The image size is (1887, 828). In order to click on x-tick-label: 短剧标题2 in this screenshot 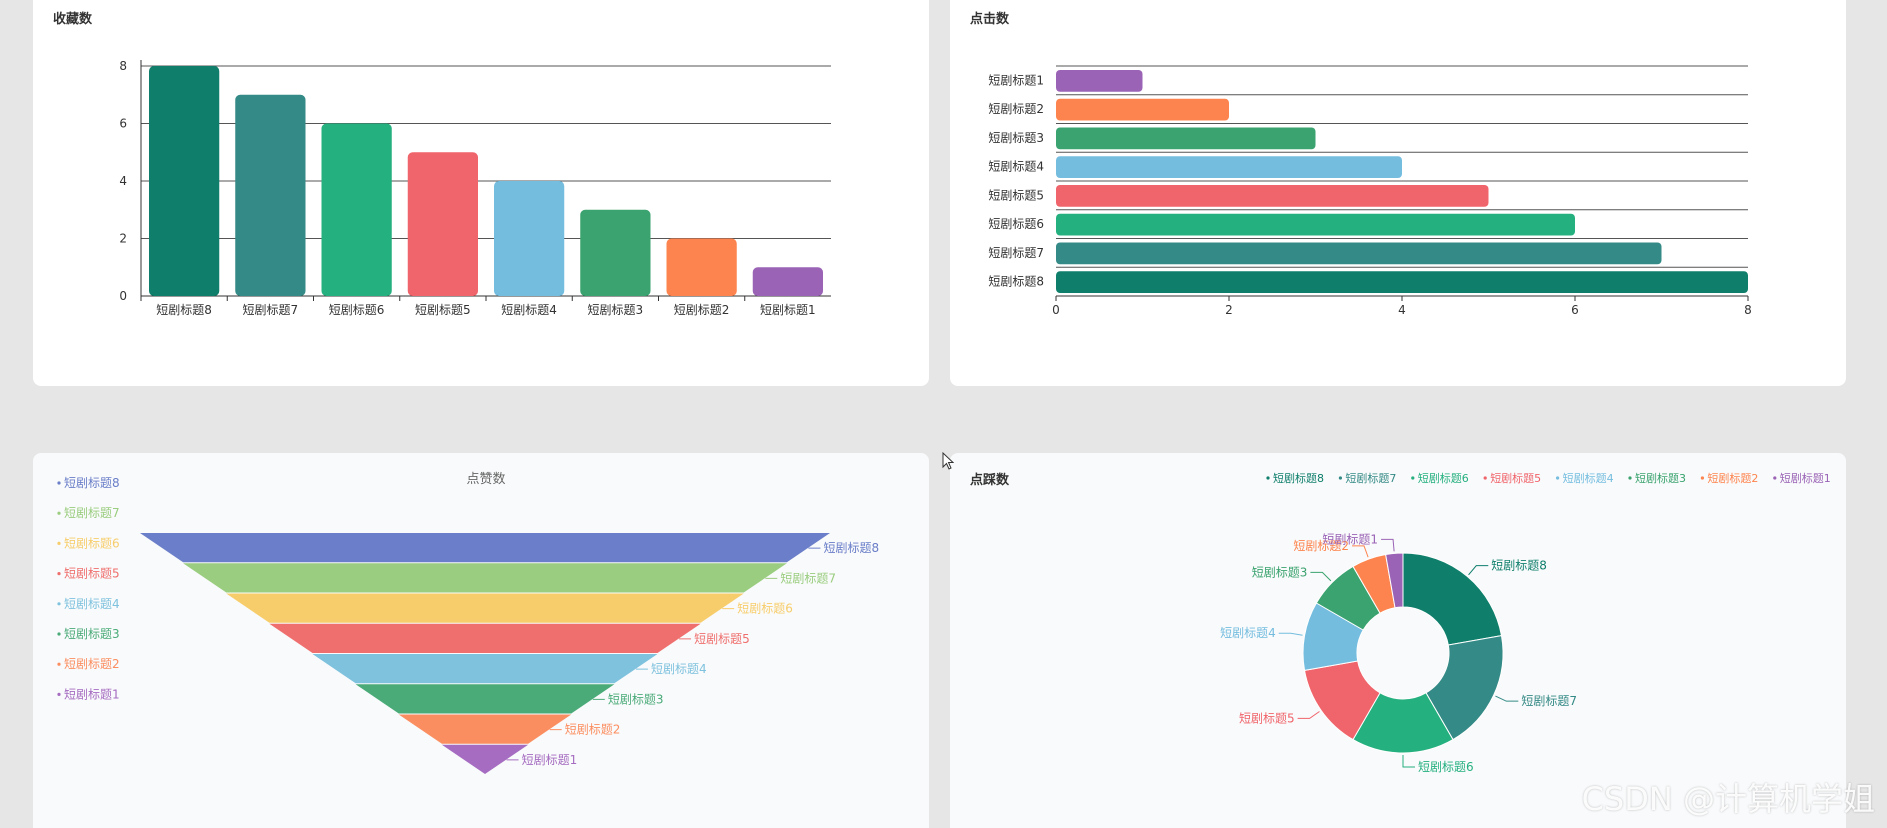, I will do `click(702, 310)`.